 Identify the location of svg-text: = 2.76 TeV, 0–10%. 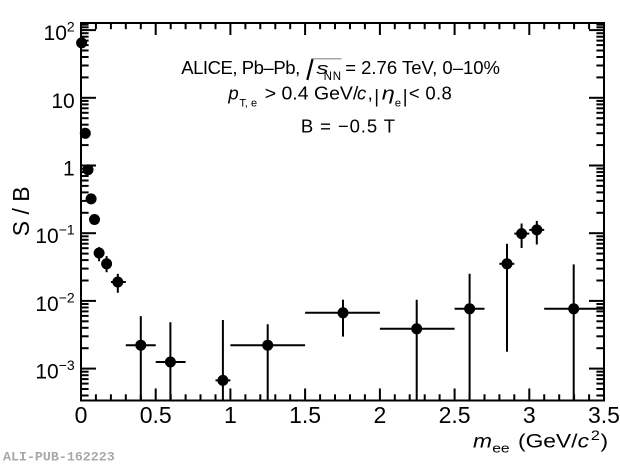
(422, 67).